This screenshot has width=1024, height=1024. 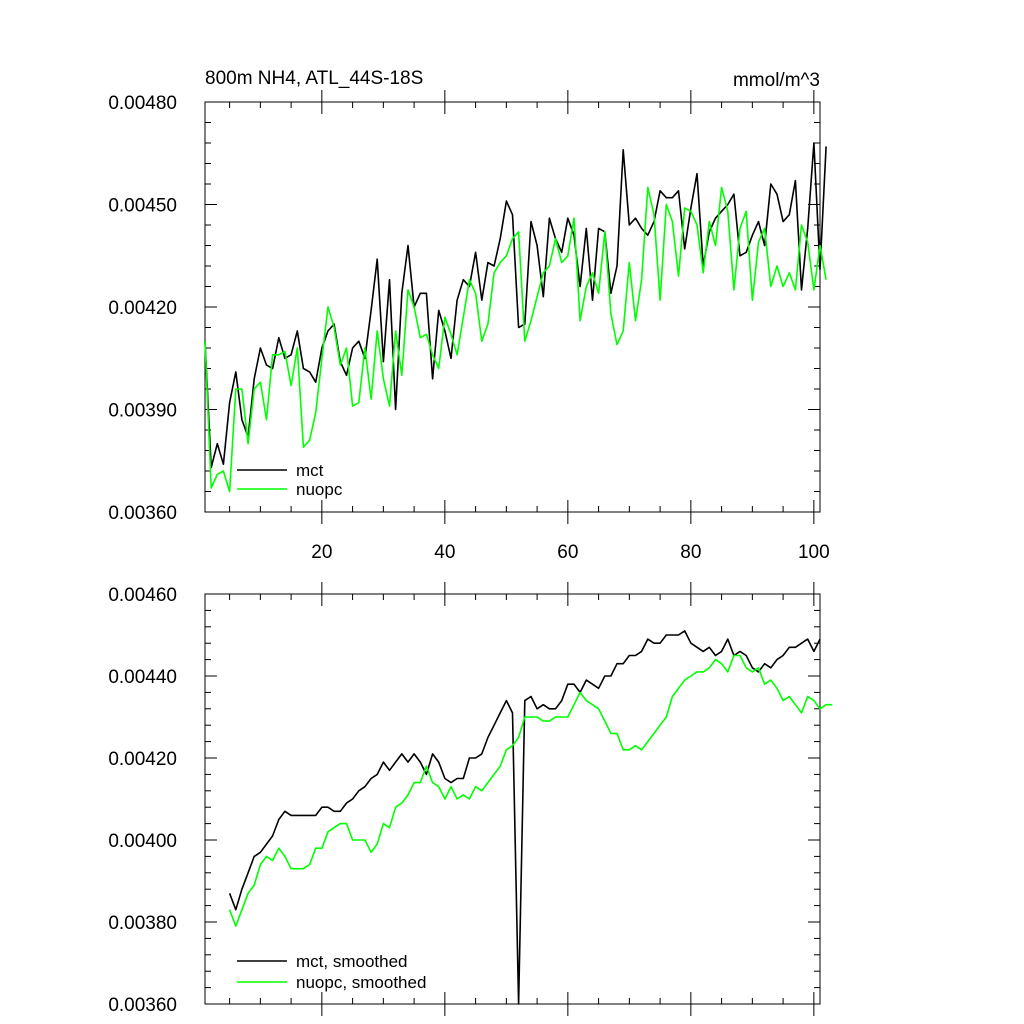 What do you see at coordinates (142, 841) in the screenshot?
I see `y-tick-label: 0.00400` at bounding box center [142, 841].